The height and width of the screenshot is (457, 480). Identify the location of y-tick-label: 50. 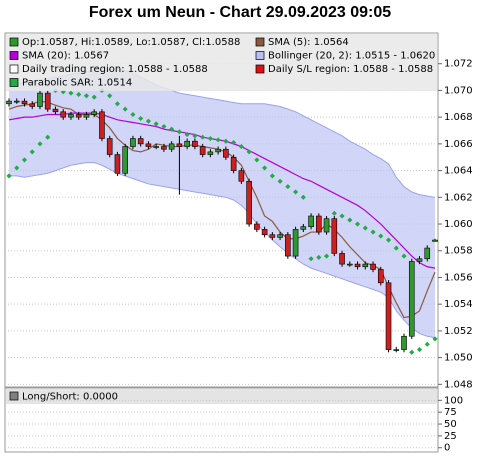
(450, 424).